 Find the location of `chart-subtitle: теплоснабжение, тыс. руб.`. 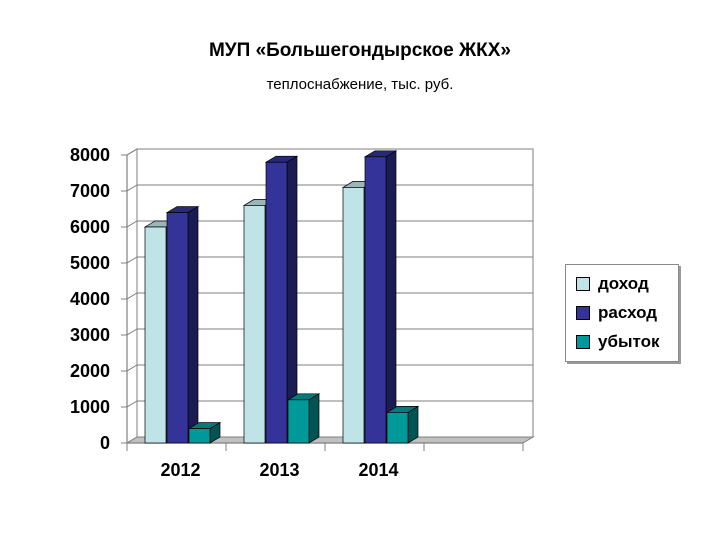

chart-subtitle: теплоснабжение, тыс. руб. is located at coordinates (360, 84).